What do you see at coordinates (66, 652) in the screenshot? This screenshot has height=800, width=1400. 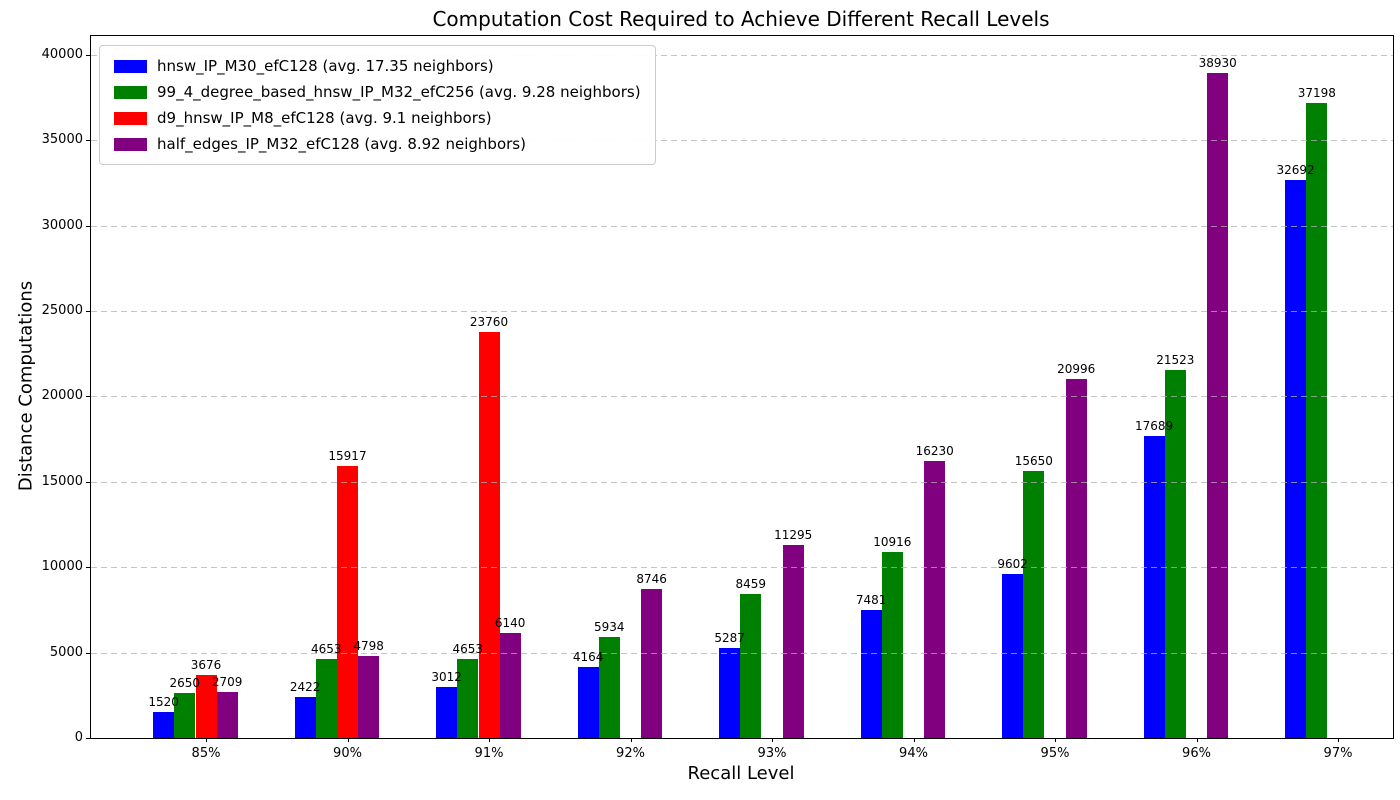 I see `y-tick-label: 5000` at bounding box center [66, 652].